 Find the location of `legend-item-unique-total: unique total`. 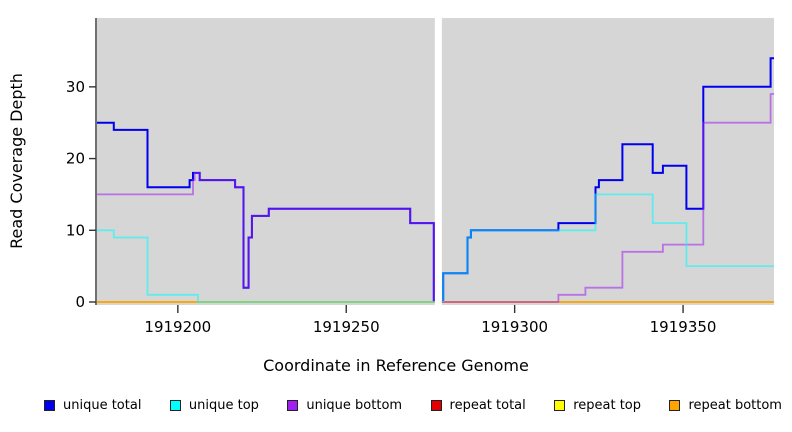

legend-item-unique-total: unique total is located at coordinates (92, 405).